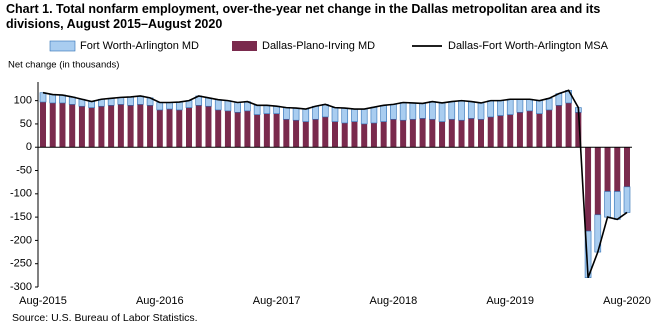 The image size is (663, 327). What do you see at coordinates (277, 301) in the screenshot?
I see `x-tick-label: Aug-2017` at bounding box center [277, 301].